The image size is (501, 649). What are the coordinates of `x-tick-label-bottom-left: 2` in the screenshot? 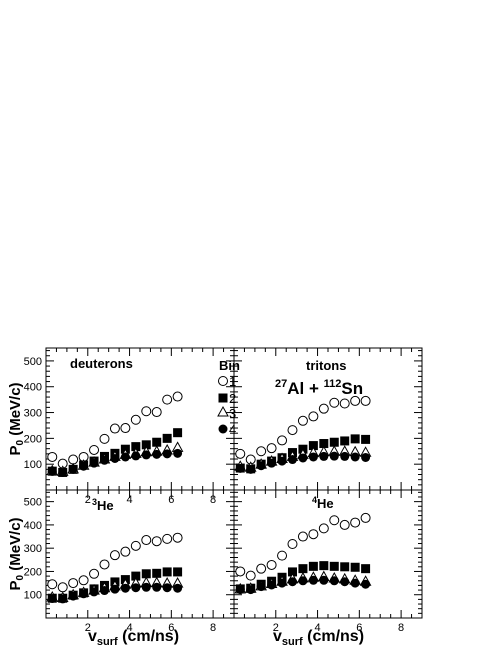 It's located at (88, 628).